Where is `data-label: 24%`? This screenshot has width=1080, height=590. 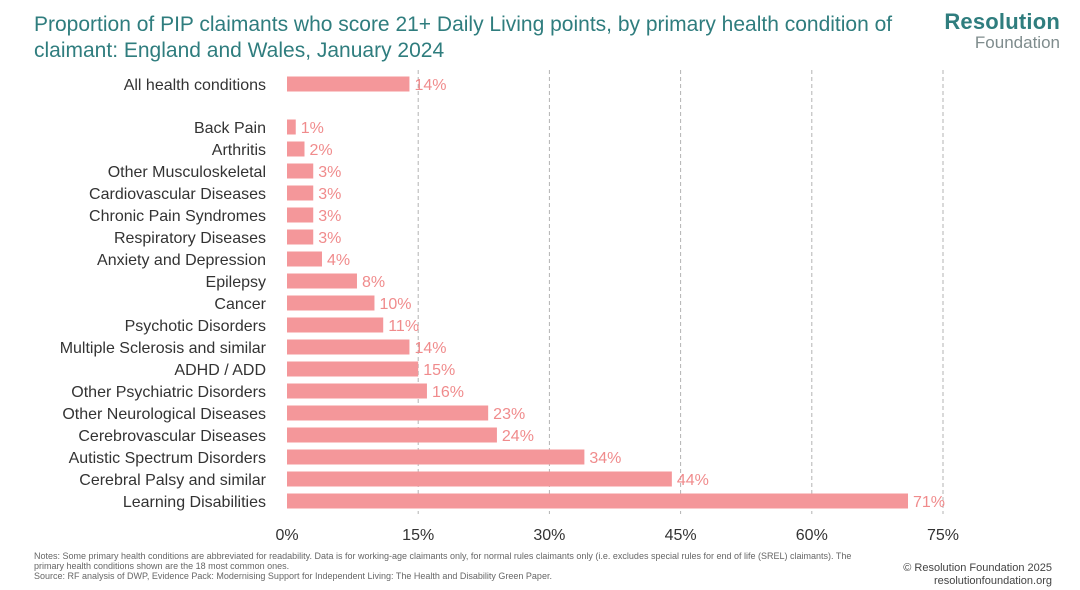
data-label: 24% is located at coordinates (518, 436).